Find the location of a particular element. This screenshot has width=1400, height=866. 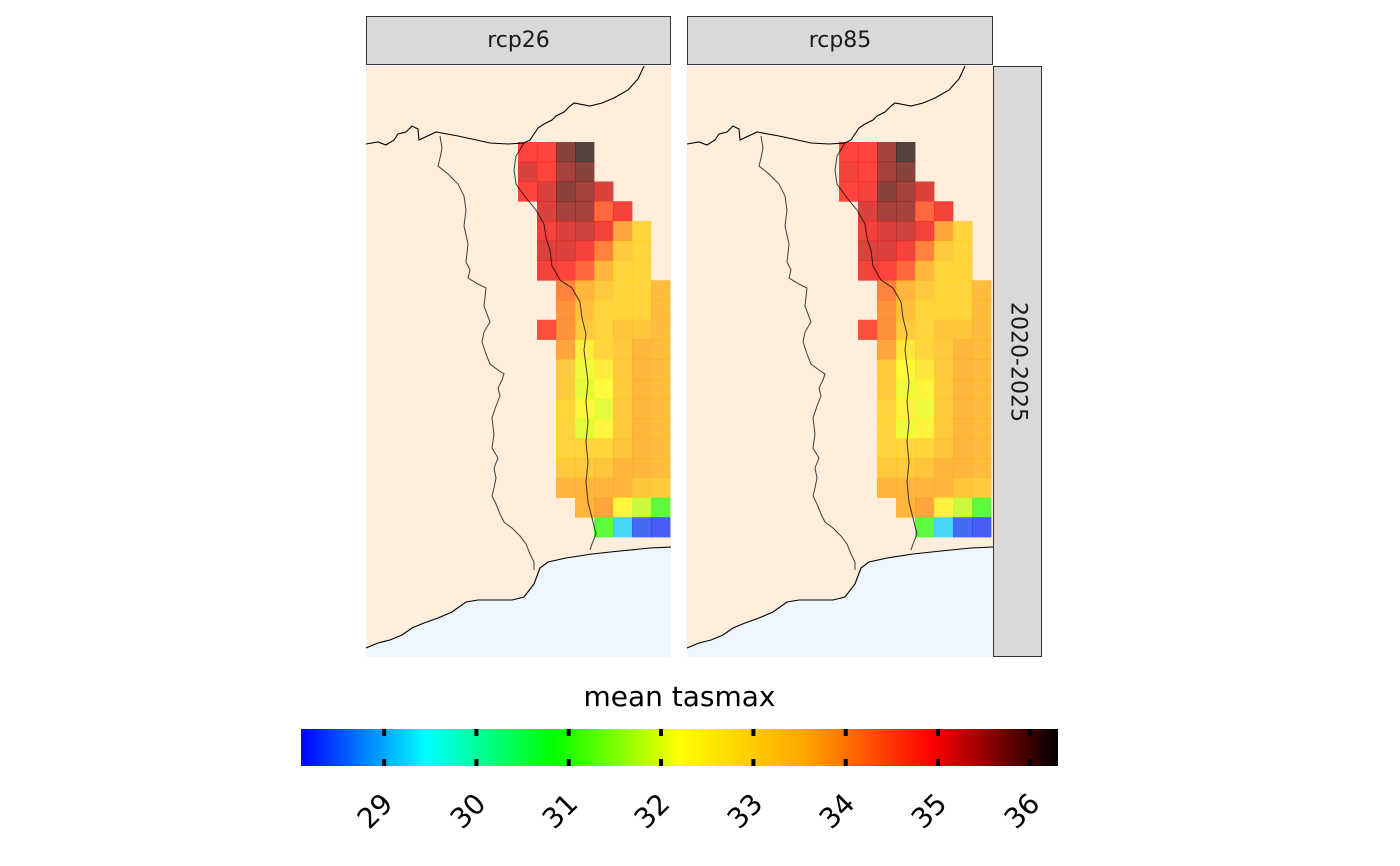

map-panel-rcp85 is located at coordinates (840, 361).